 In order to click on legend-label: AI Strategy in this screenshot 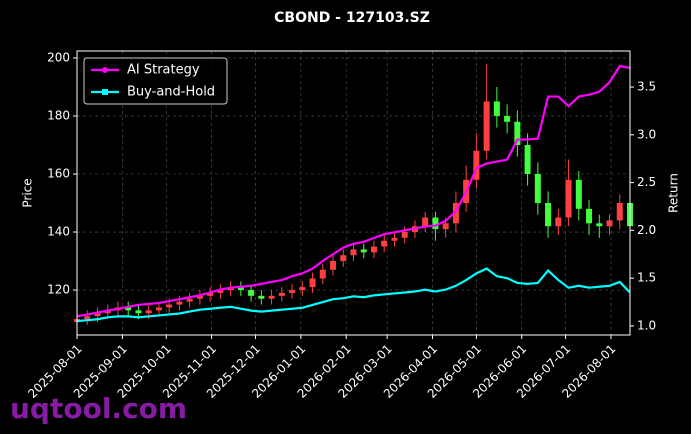, I will do `click(163, 70)`.